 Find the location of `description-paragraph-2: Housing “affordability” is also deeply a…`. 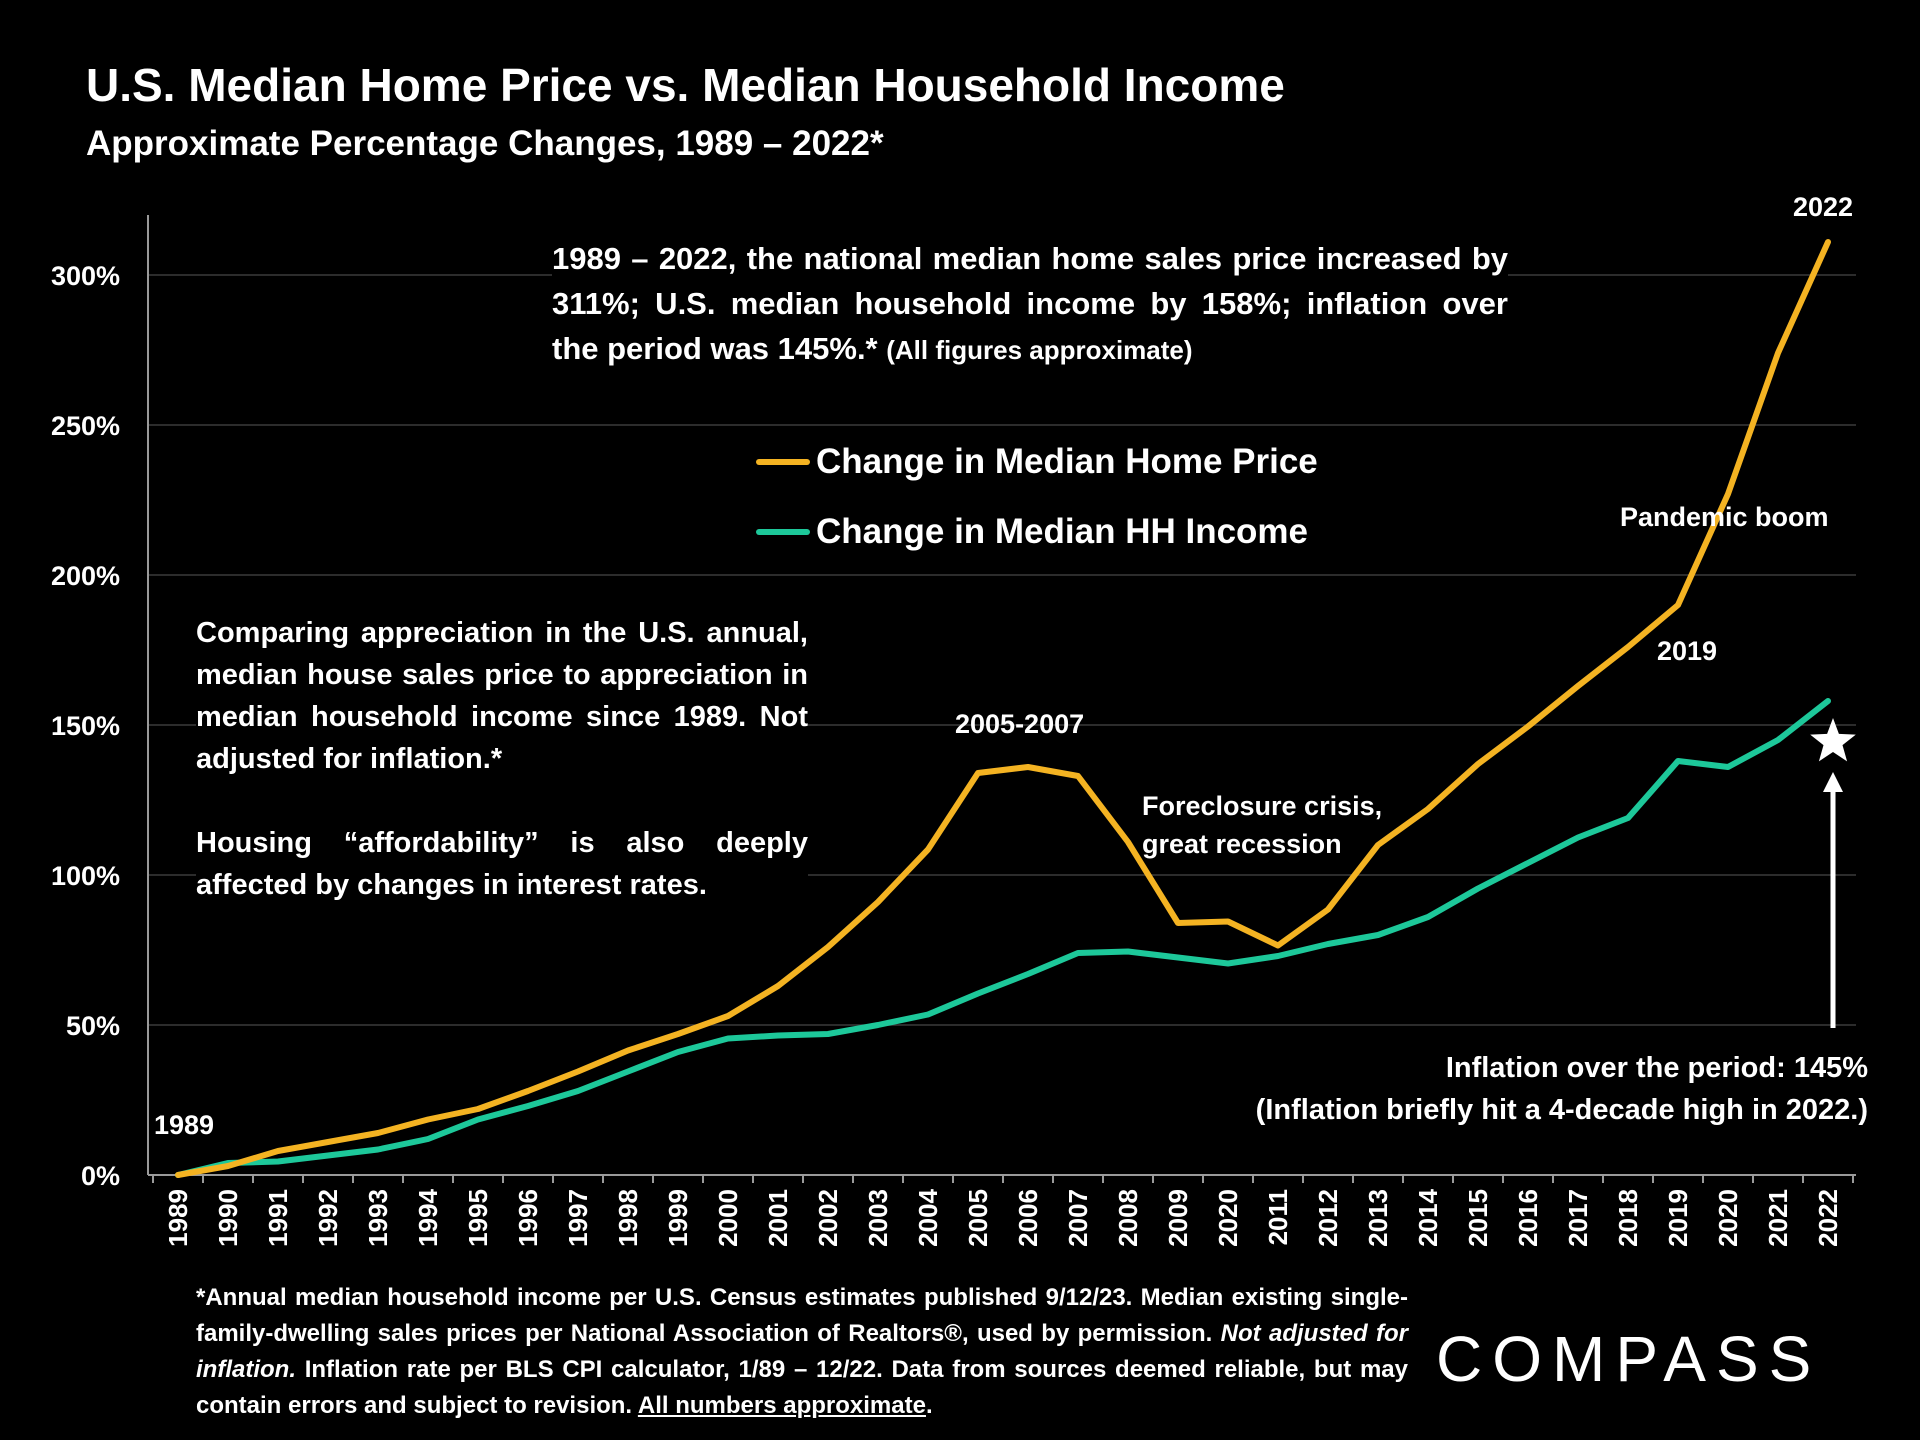

description-paragraph-2: Housing “affordability” is also deeply a… is located at coordinates (502, 864).